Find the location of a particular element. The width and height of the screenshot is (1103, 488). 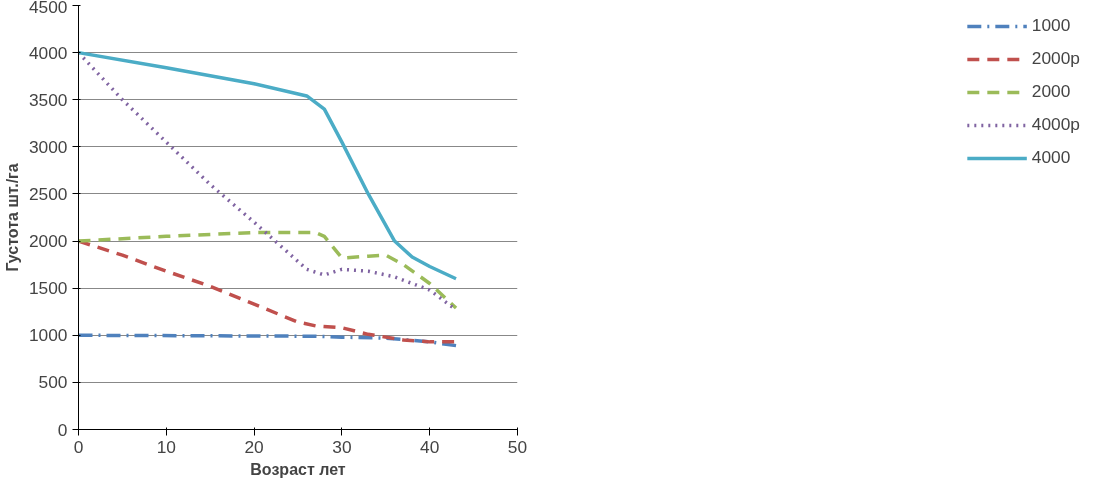

x-tick-label: 50 is located at coordinates (517, 446).